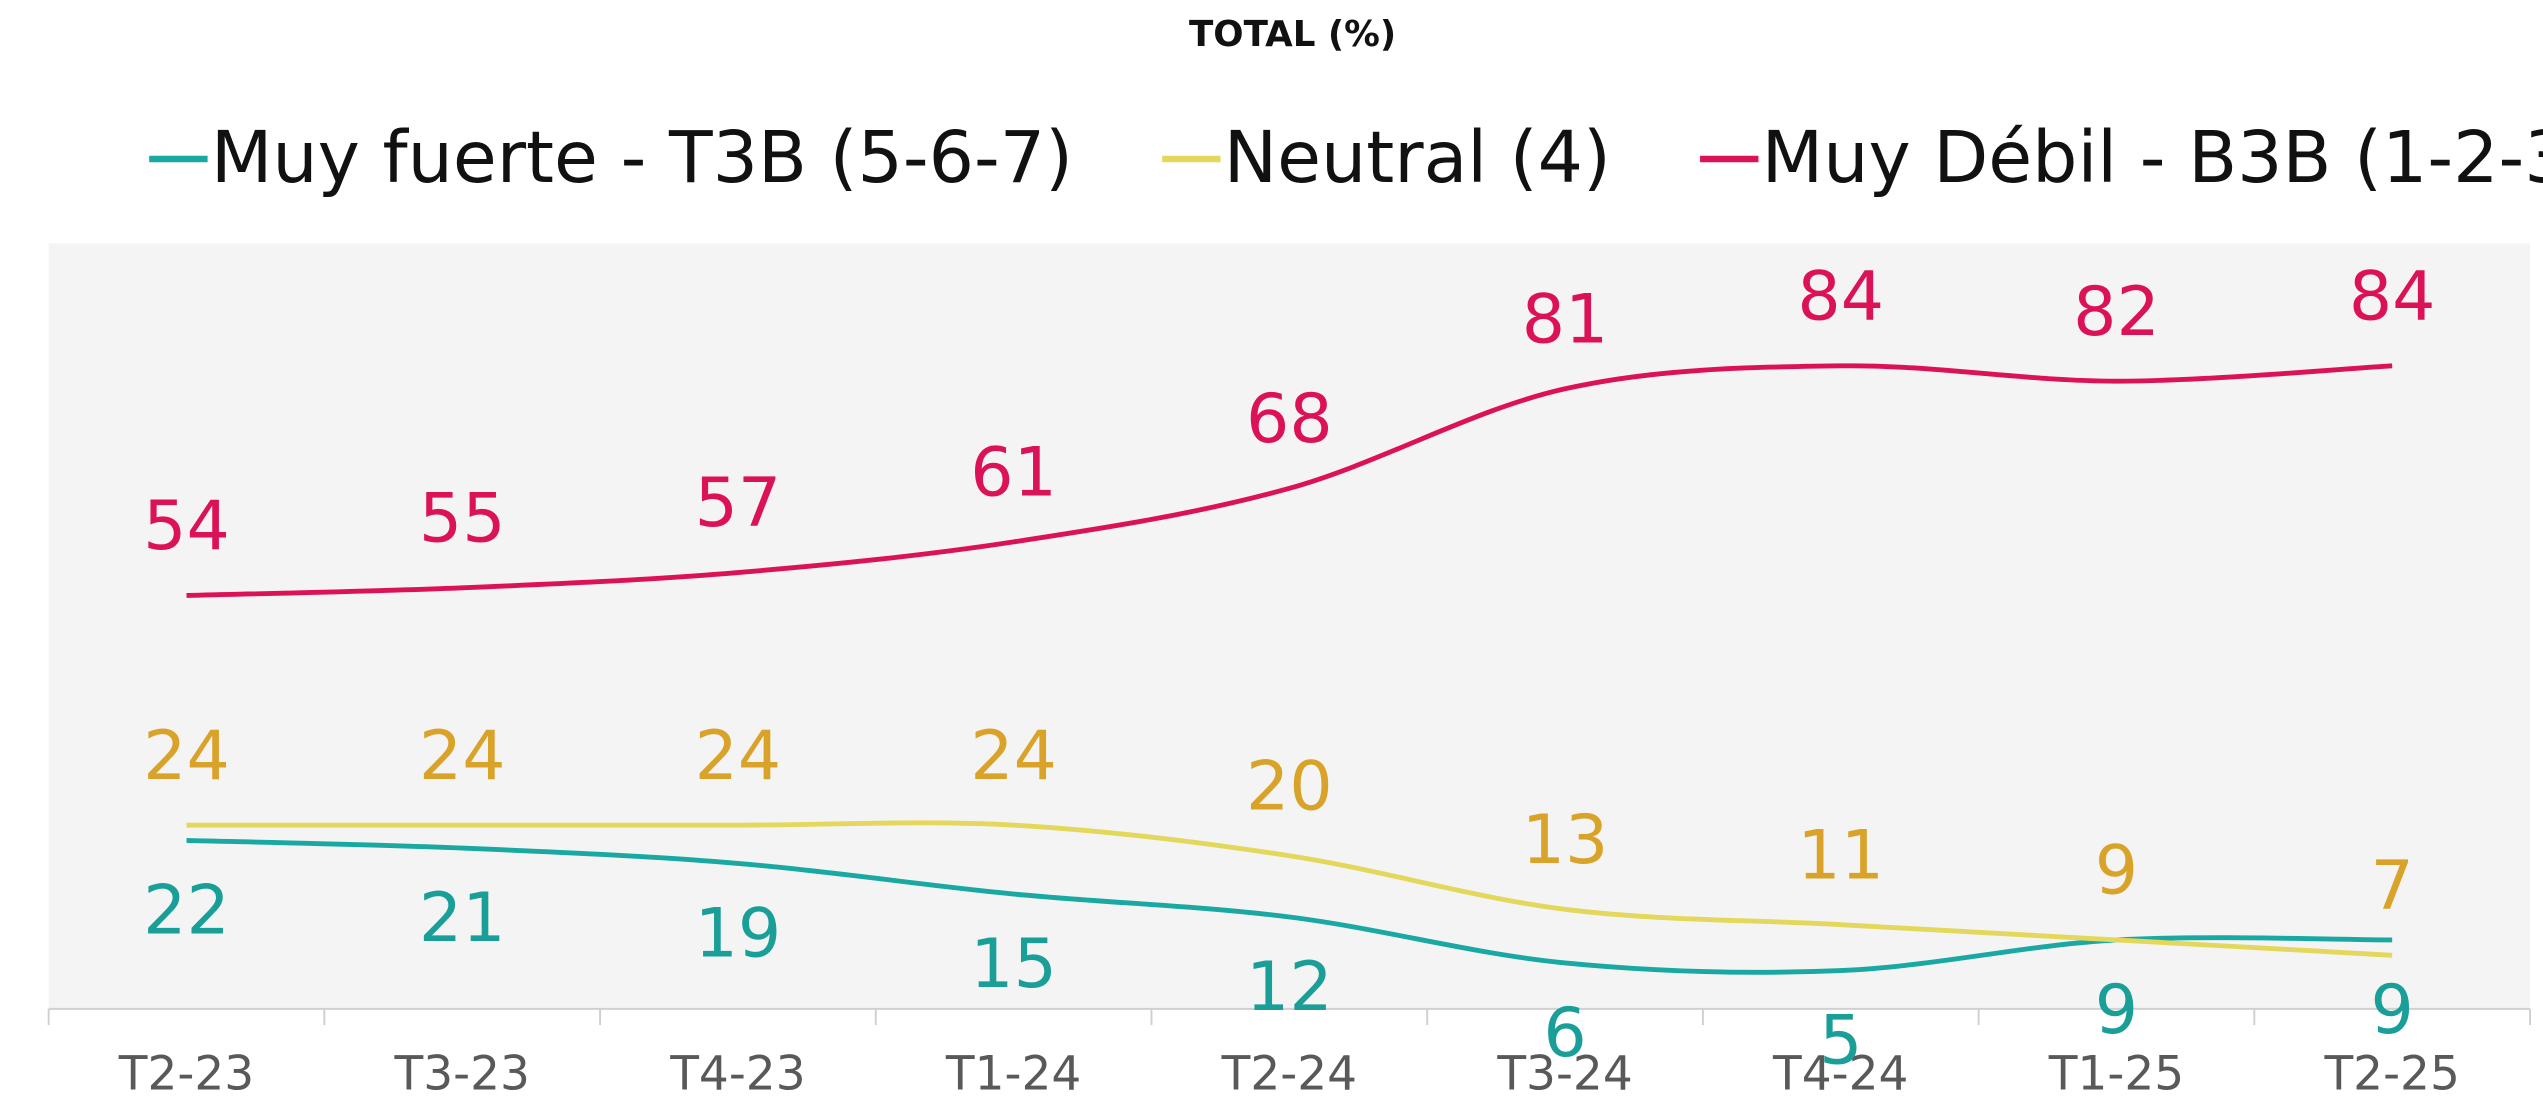 The height and width of the screenshot is (1103, 2543). What do you see at coordinates (1564, 1033) in the screenshot?
I see `data-label: 6` at bounding box center [1564, 1033].